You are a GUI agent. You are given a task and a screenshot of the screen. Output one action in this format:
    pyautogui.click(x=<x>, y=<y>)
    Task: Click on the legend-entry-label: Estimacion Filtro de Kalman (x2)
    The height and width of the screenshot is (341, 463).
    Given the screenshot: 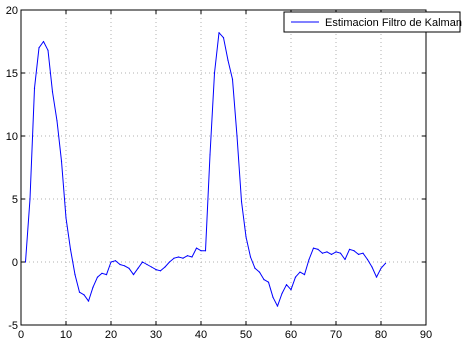 What is the action you would take?
    pyautogui.click(x=394, y=23)
    